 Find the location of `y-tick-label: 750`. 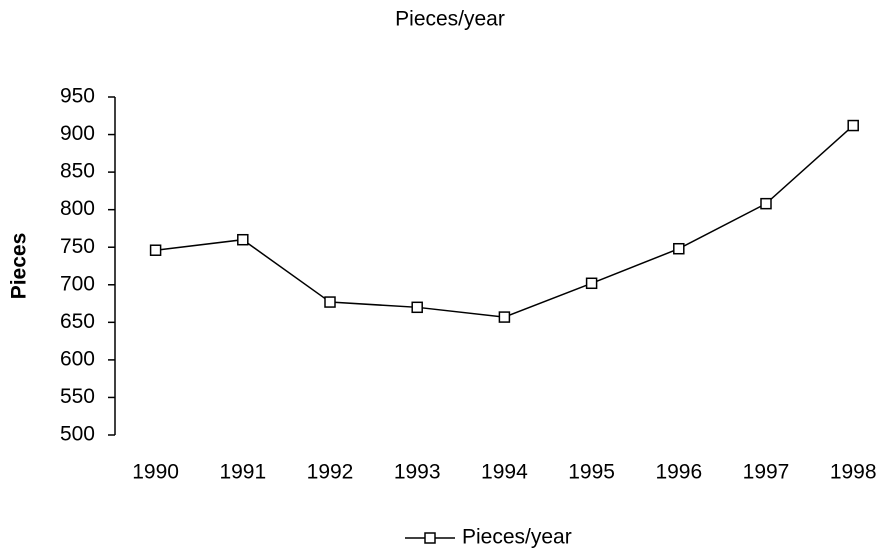

y-tick-label: 750 is located at coordinates (77, 246).